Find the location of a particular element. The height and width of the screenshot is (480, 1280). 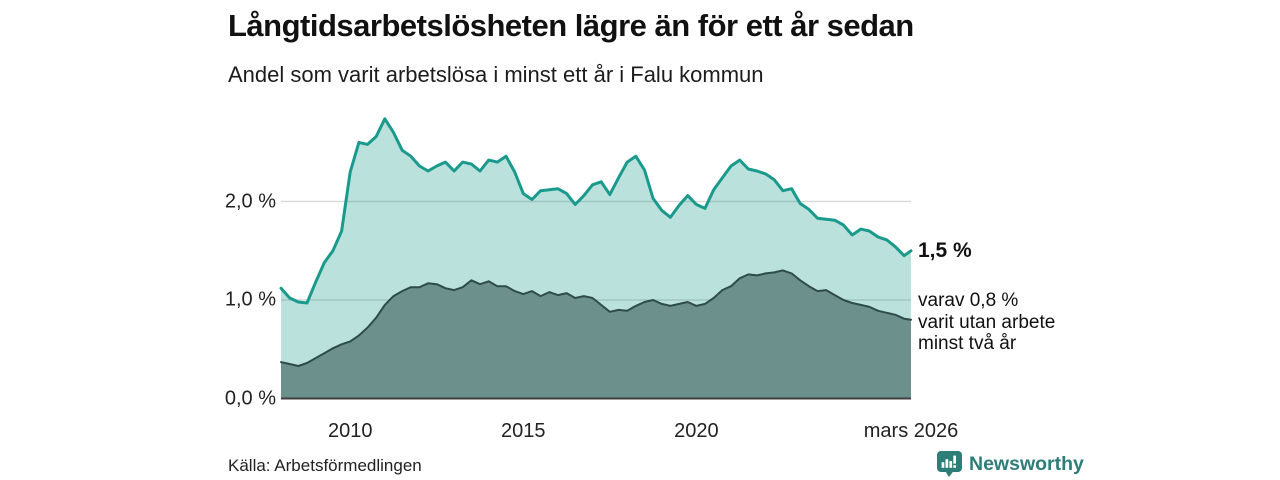

annotation-line: varit utan arbete is located at coordinates (987, 322).